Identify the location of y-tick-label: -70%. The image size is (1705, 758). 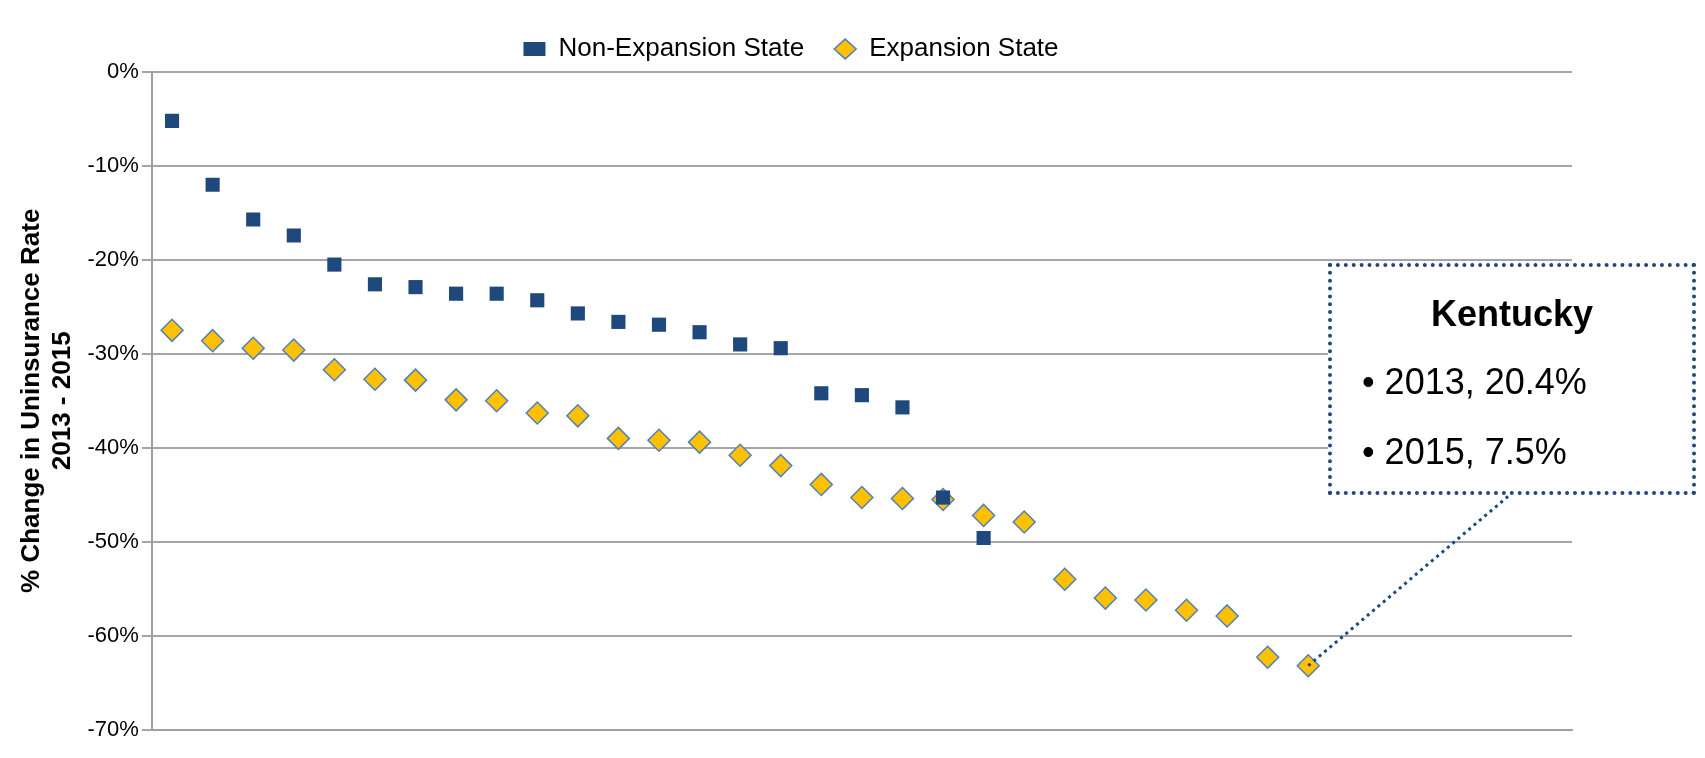
(113, 728).